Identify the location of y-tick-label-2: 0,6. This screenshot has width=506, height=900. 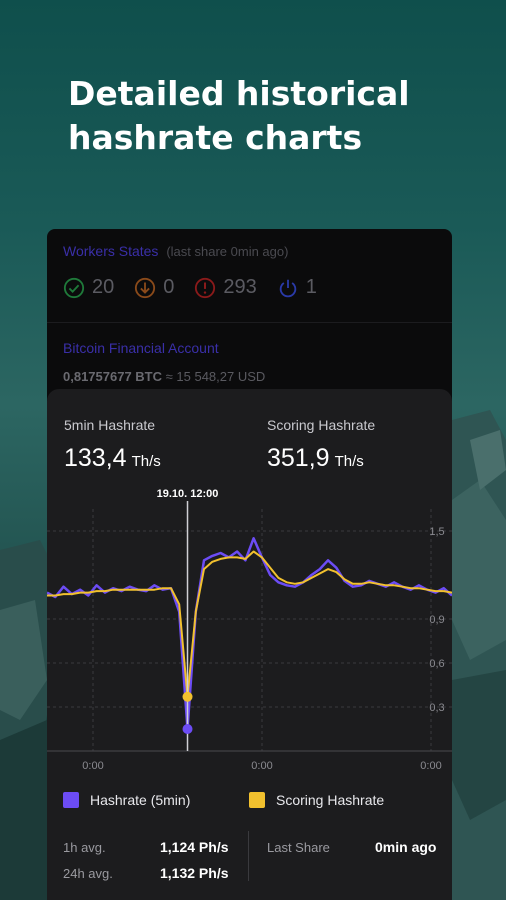
(436, 664).